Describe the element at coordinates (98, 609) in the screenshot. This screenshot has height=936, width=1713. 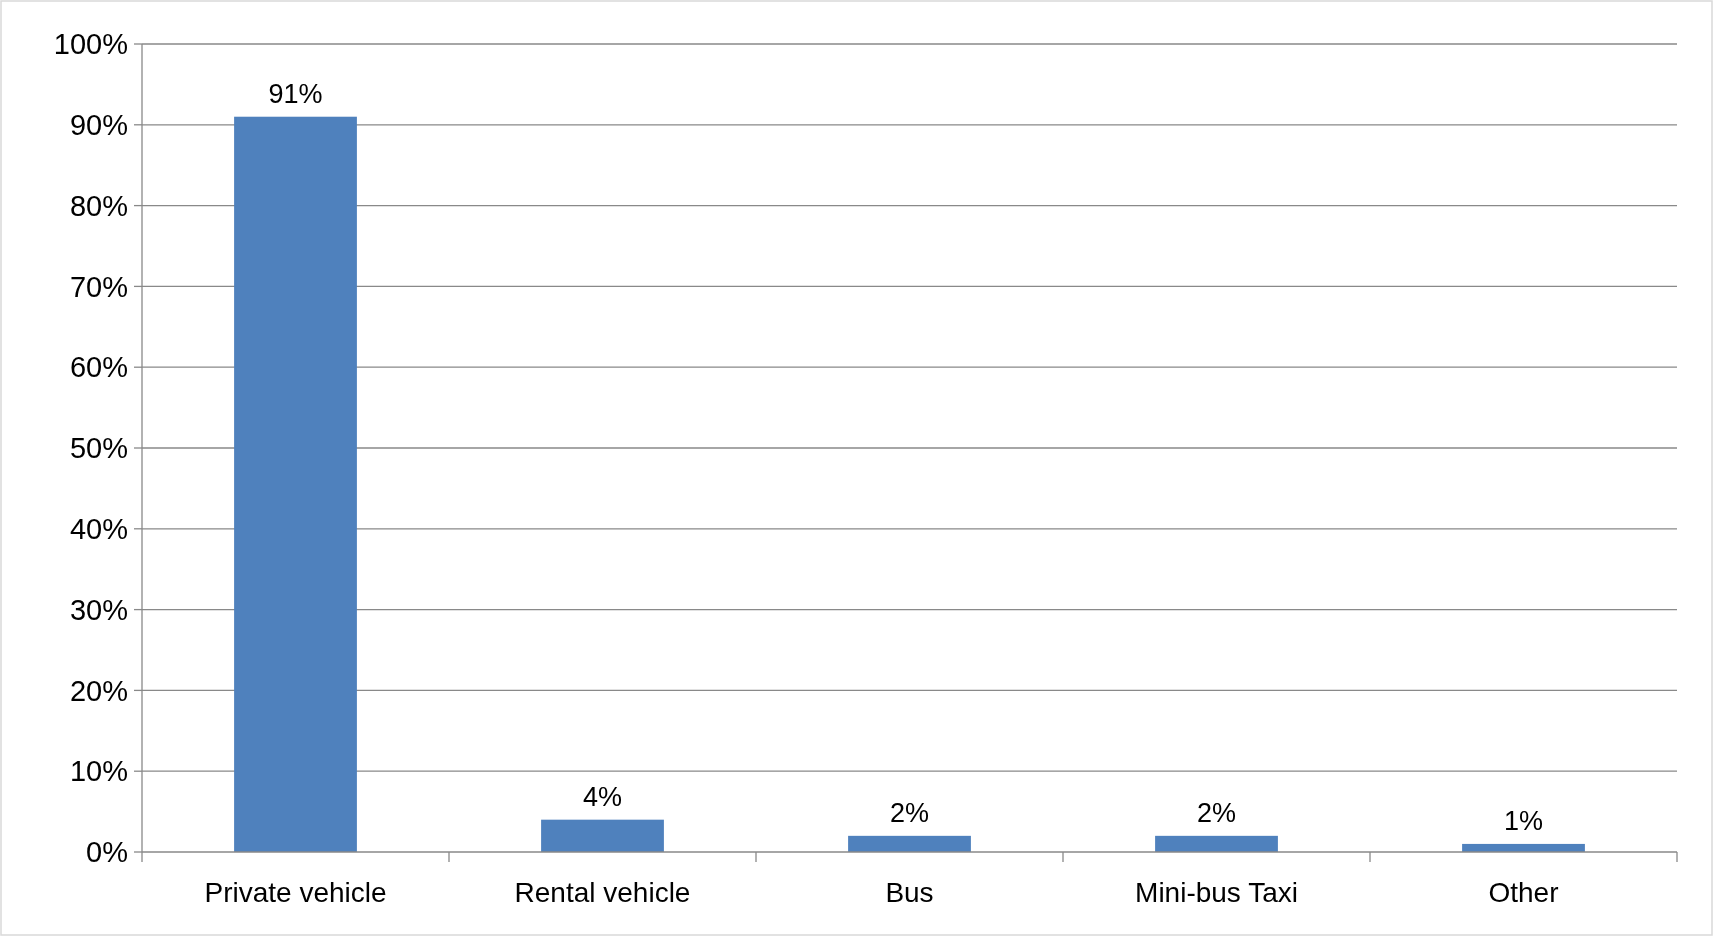
I see `y-tick-label: 30%` at that location.